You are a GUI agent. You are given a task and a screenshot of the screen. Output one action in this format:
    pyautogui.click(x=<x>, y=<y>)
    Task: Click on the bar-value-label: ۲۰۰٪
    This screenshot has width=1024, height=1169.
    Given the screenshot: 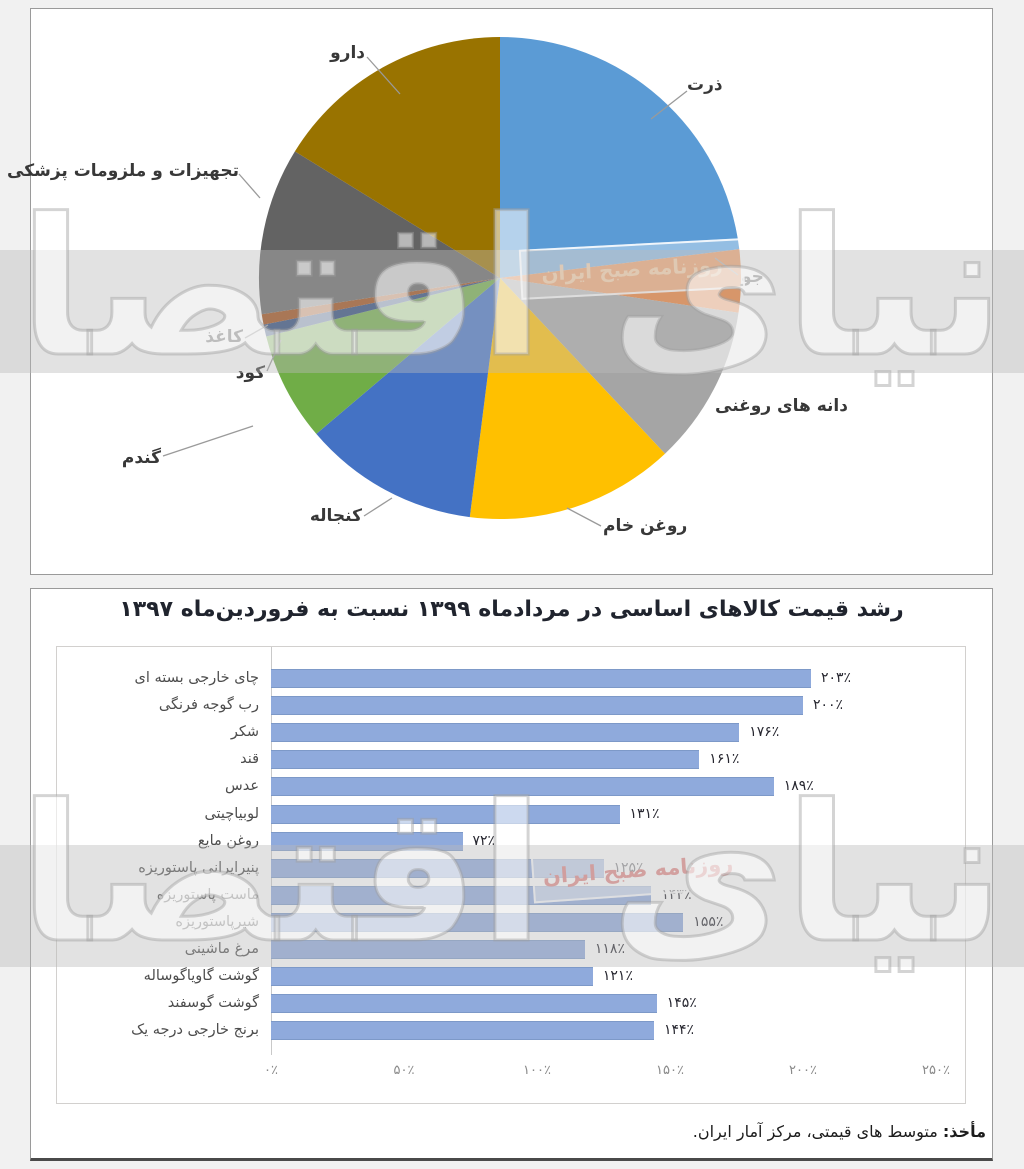 What is the action you would take?
    pyautogui.click(x=828, y=705)
    